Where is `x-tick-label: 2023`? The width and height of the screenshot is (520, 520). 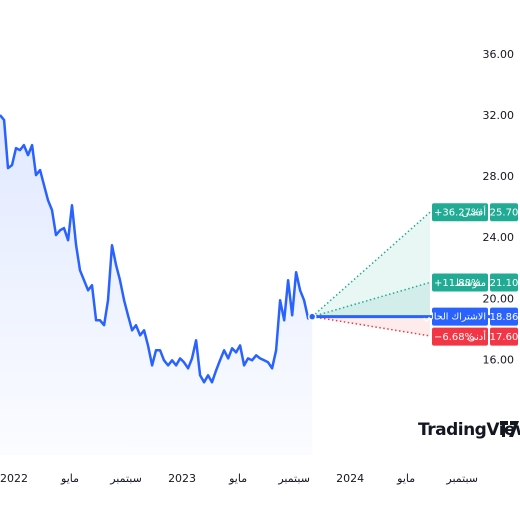
x-tick-label: 2023 is located at coordinates (182, 478).